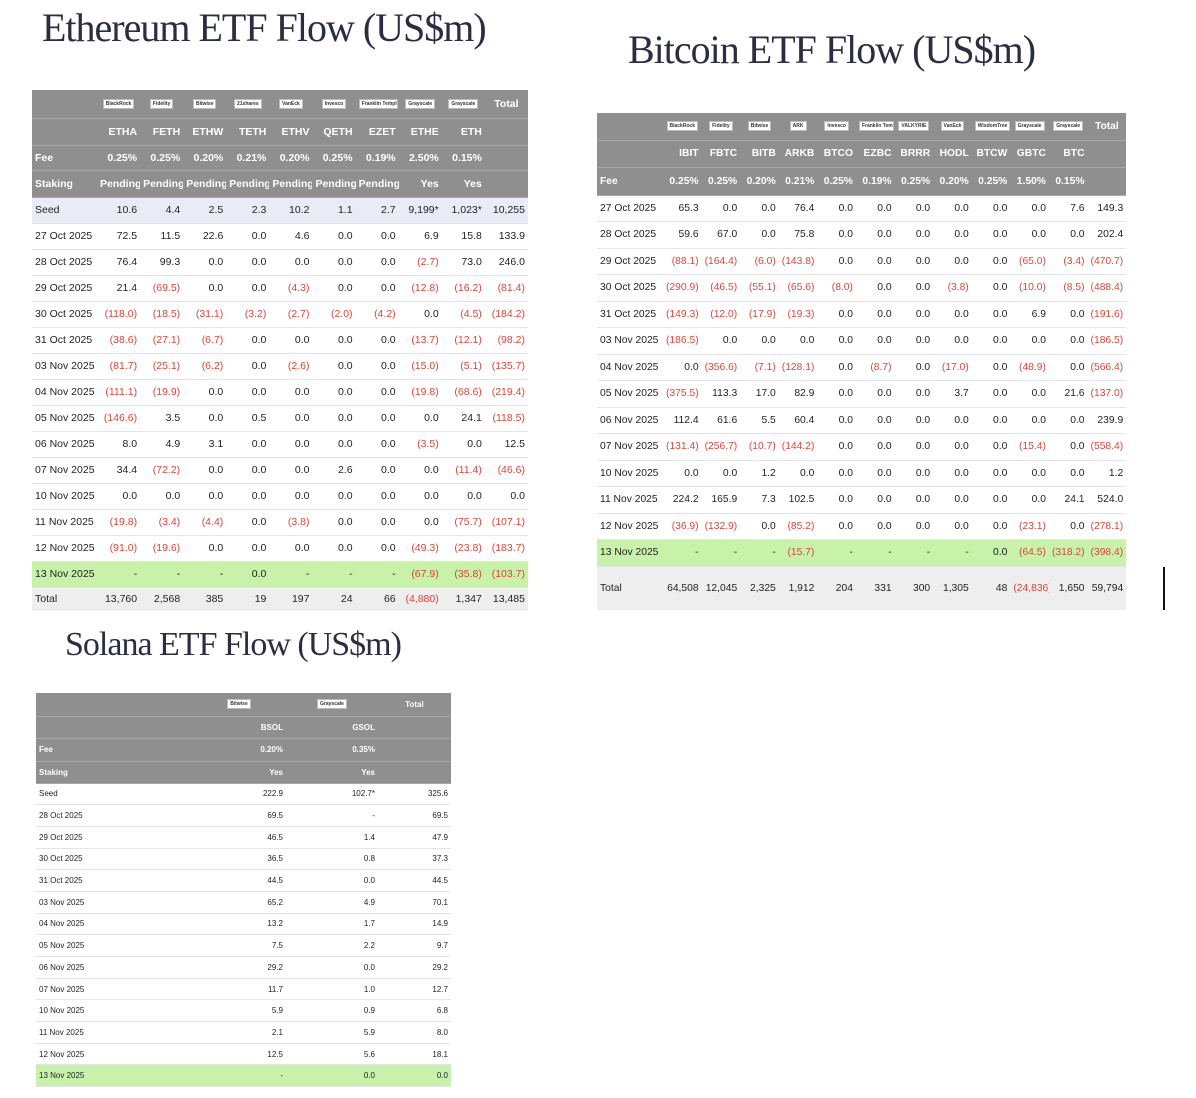  I want to click on cell: (55.1), so click(759, 288).